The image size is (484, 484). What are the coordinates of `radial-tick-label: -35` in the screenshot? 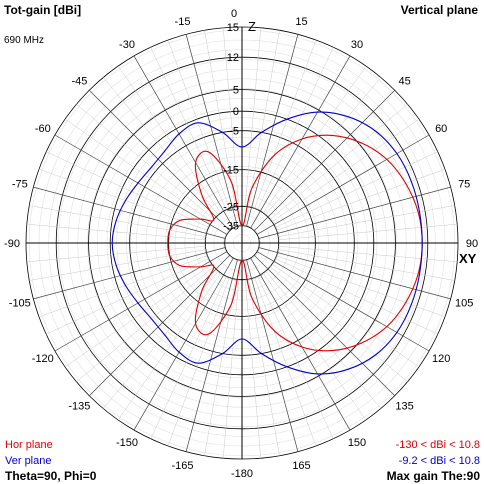 It's located at (231, 227).